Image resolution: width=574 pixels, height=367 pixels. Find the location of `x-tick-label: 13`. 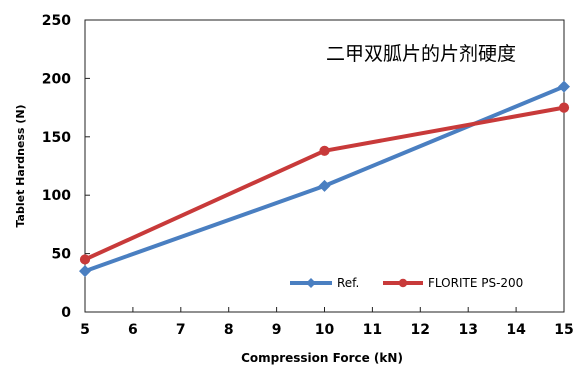

x-tick-label: 13 is located at coordinates (467, 330).